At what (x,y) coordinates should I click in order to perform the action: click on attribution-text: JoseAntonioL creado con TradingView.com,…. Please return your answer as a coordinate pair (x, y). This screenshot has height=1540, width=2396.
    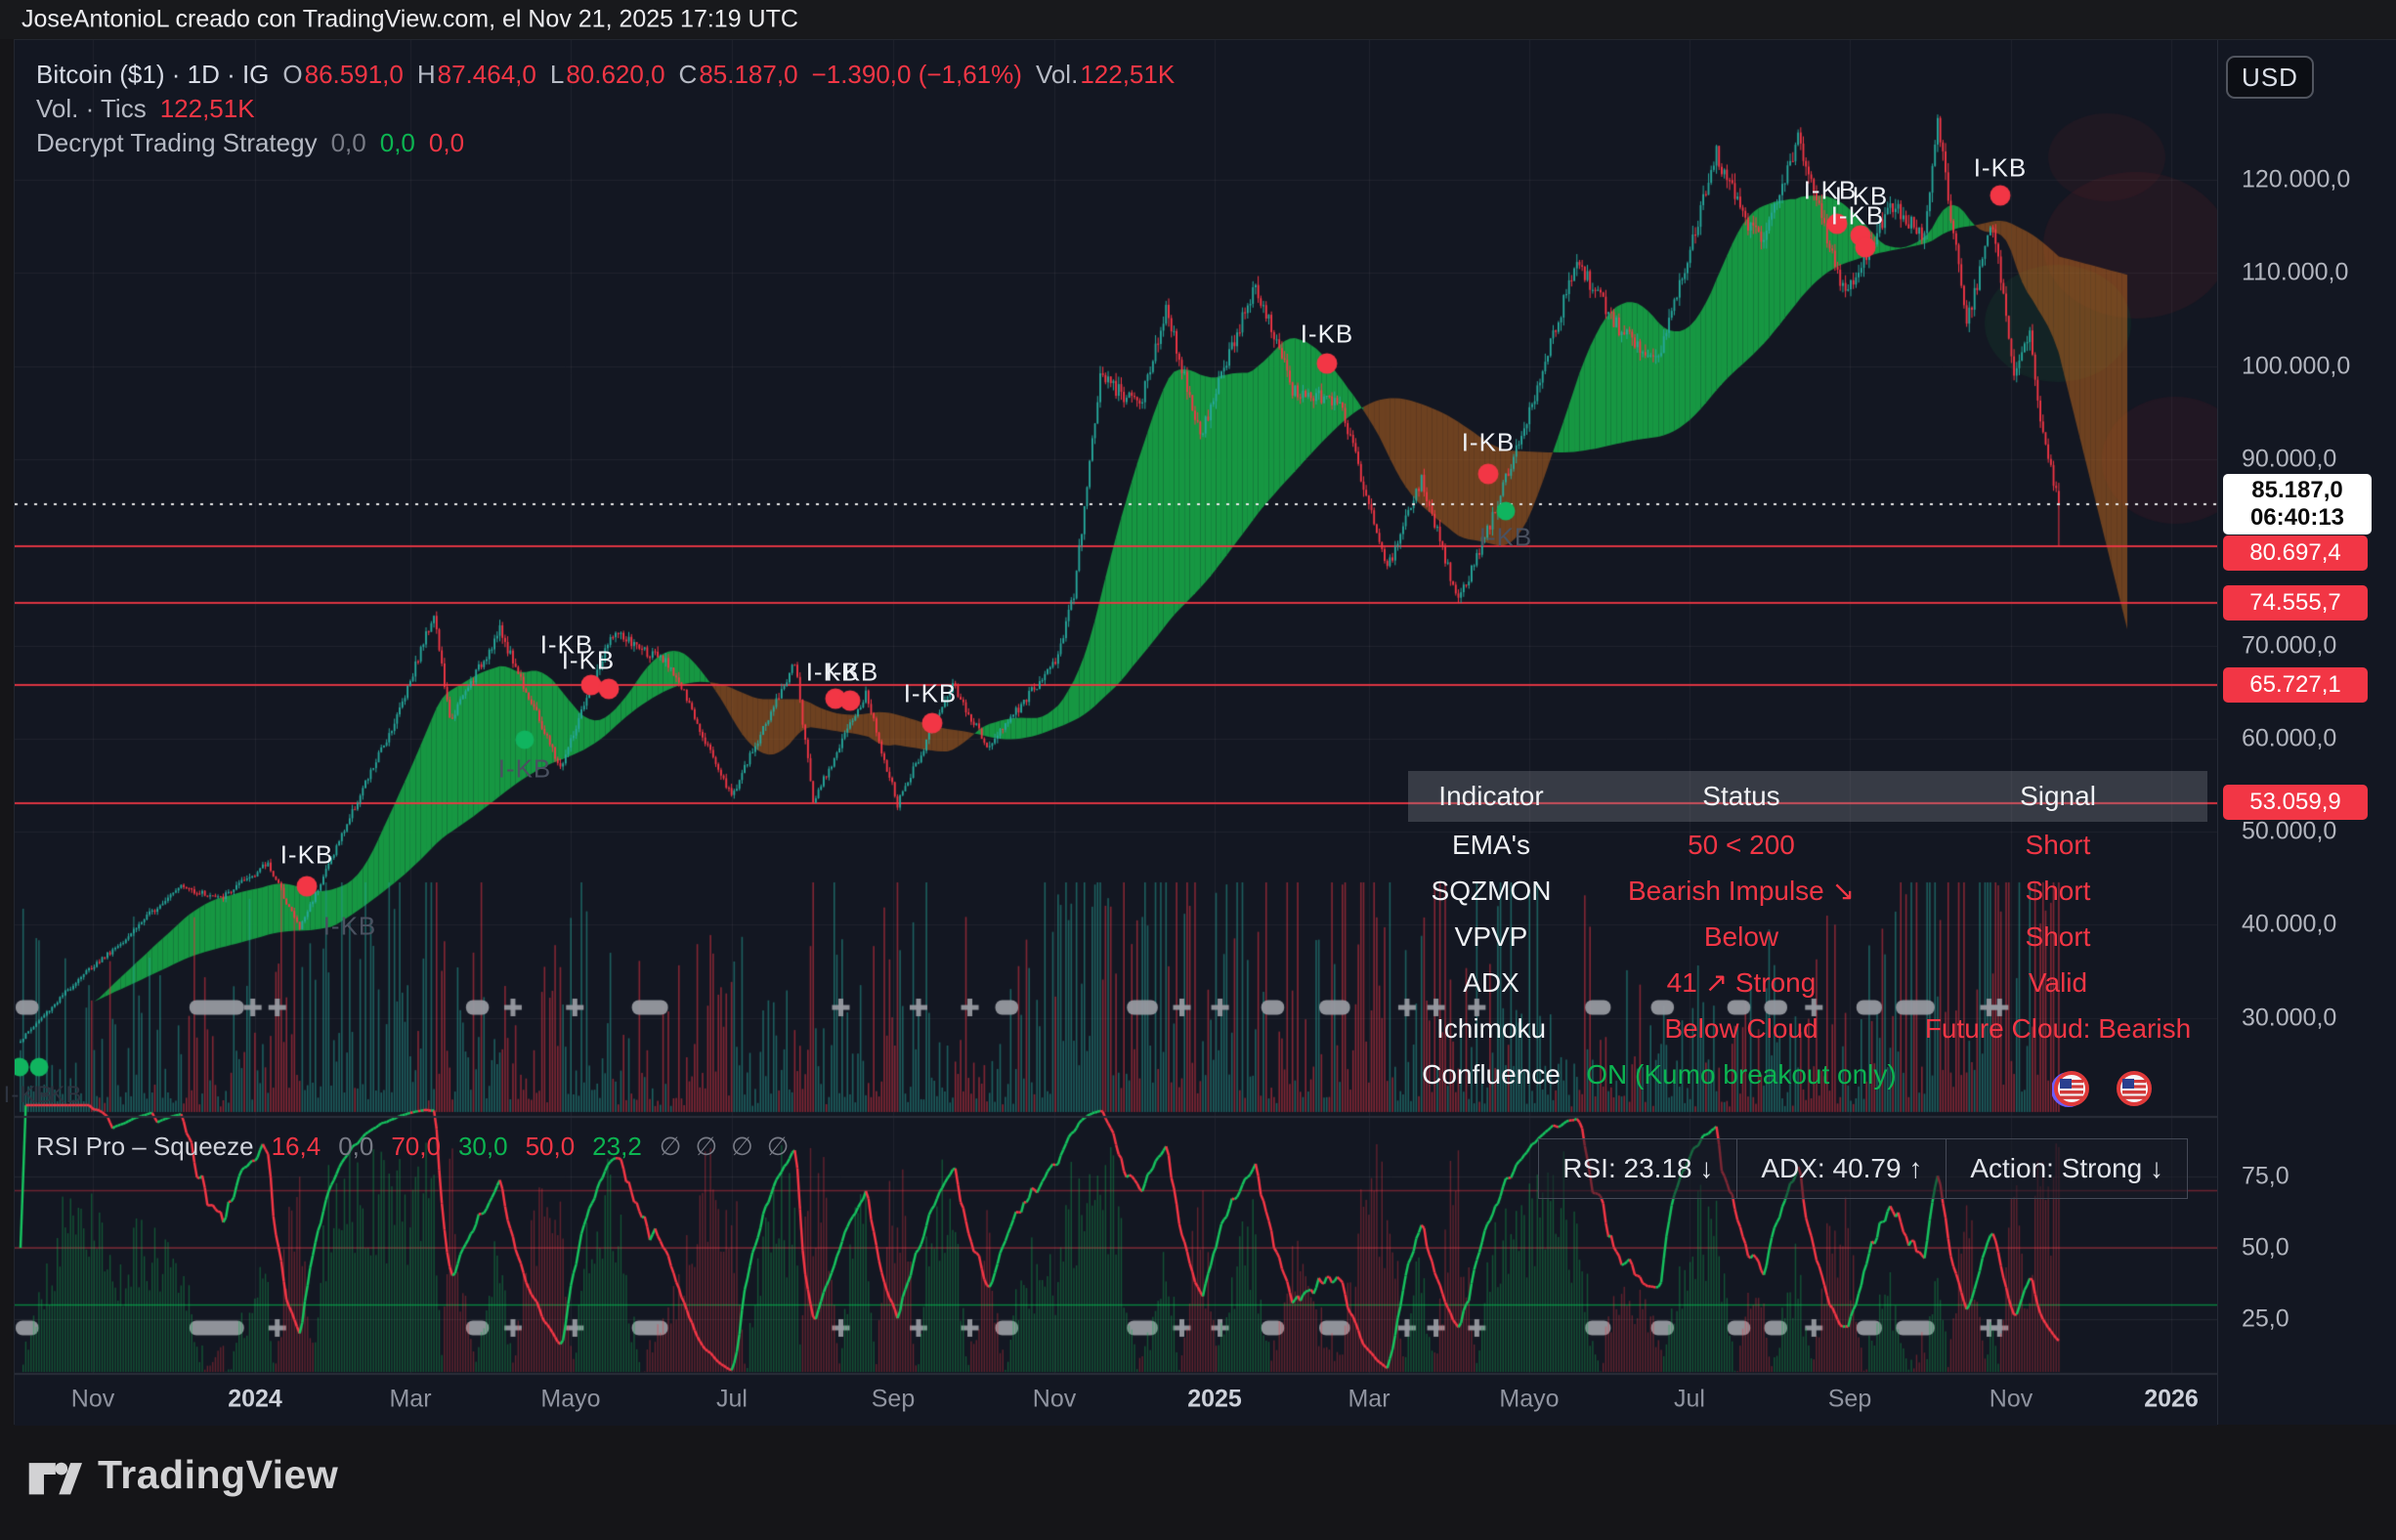
    Looking at the image, I should click on (409, 19).